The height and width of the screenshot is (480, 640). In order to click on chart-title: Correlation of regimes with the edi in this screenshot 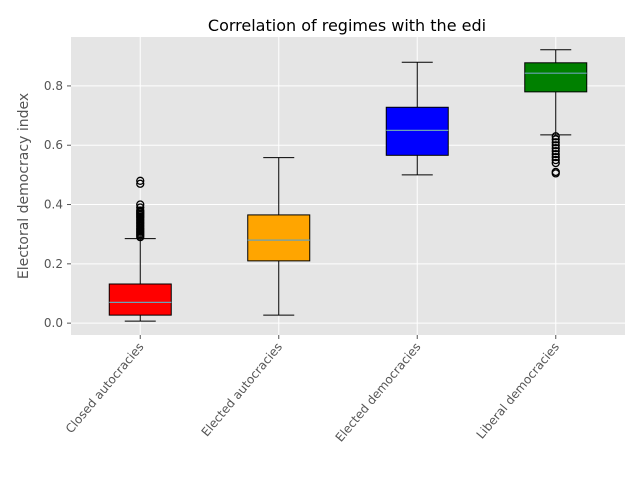, I will do `click(347, 25)`.